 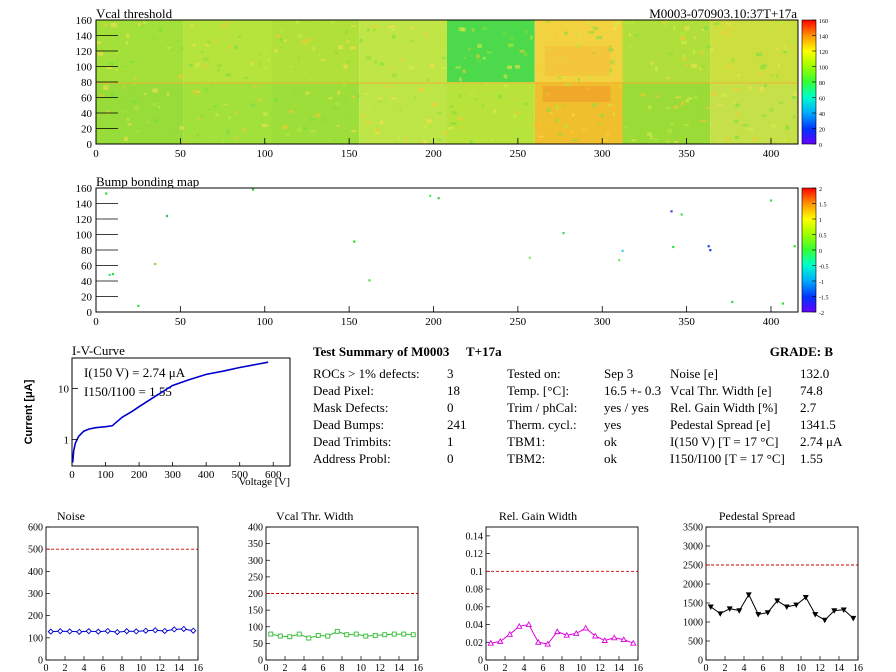 I want to click on x-tick-label: 12, so click(x=600, y=667).